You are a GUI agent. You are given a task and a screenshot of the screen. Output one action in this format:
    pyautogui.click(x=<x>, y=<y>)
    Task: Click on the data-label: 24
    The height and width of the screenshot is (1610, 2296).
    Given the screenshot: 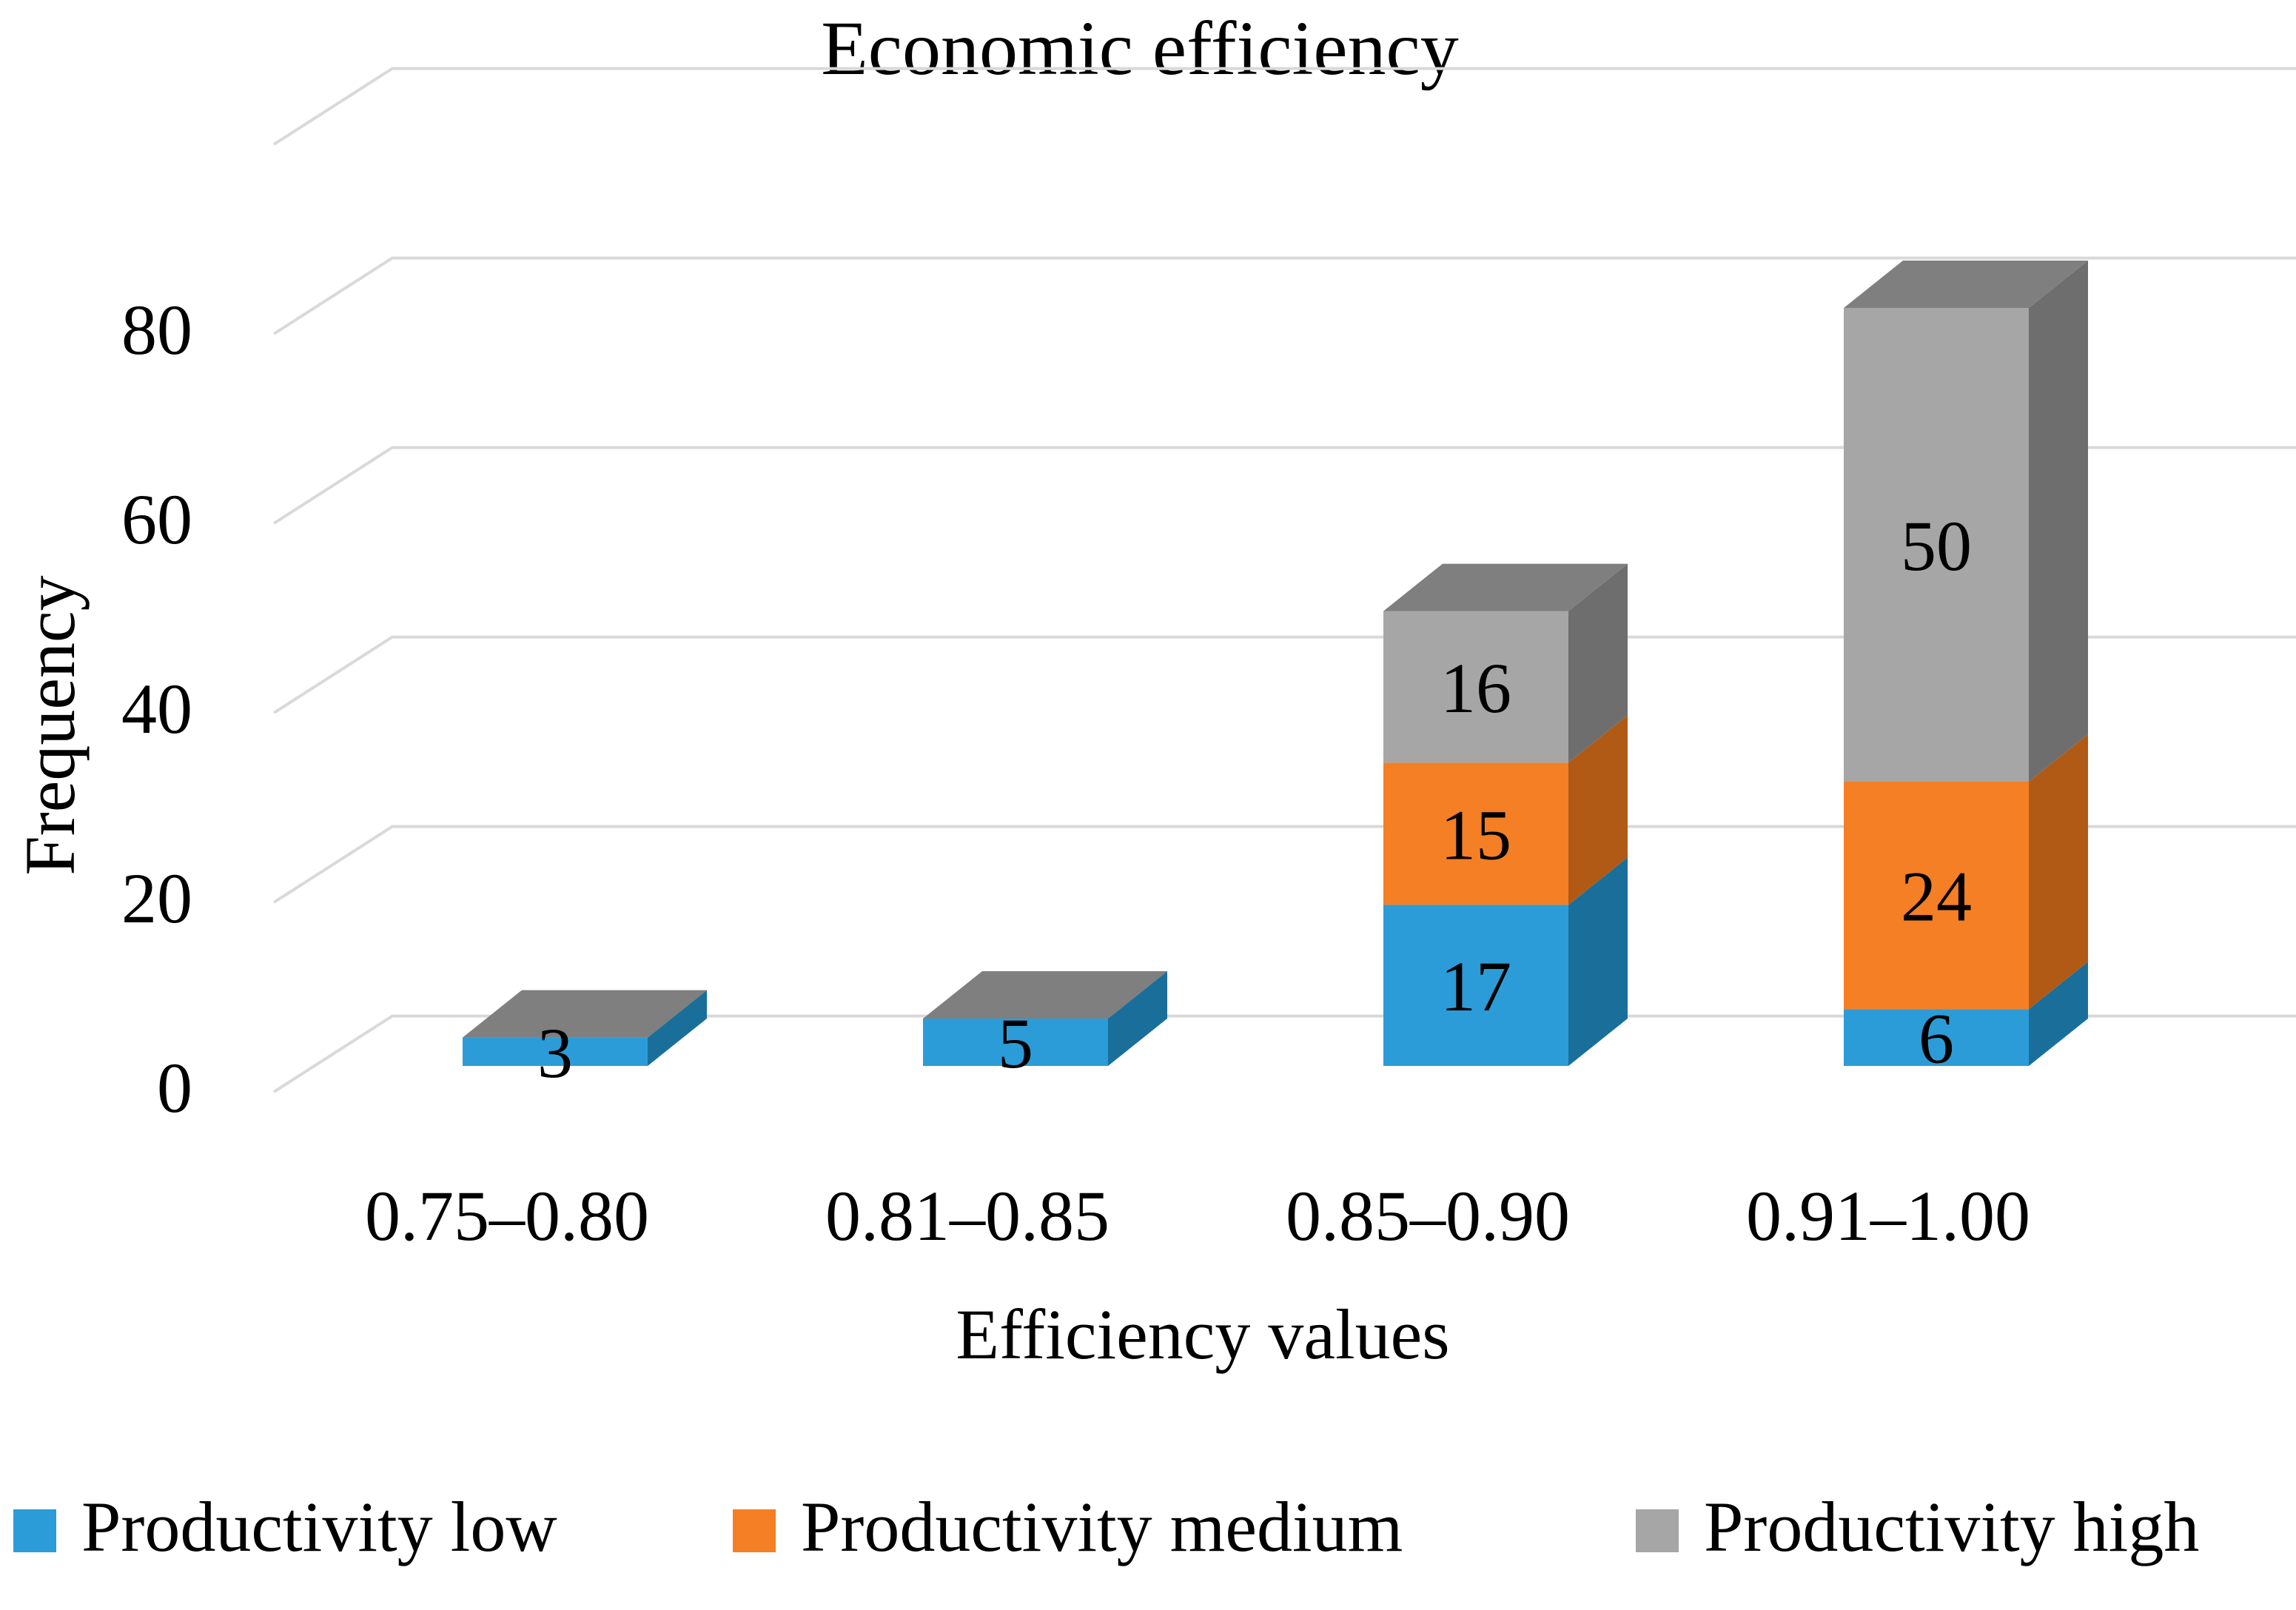 What is the action you would take?
    pyautogui.click(x=1936, y=896)
    